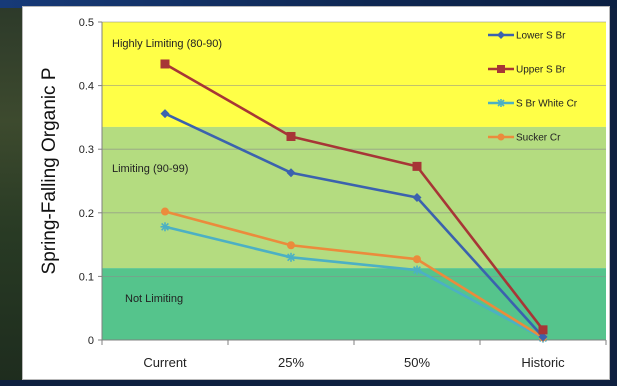 The width and height of the screenshot is (617, 386). What do you see at coordinates (86, 150) in the screenshot?
I see `y-tick-label: 0.3` at bounding box center [86, 150].